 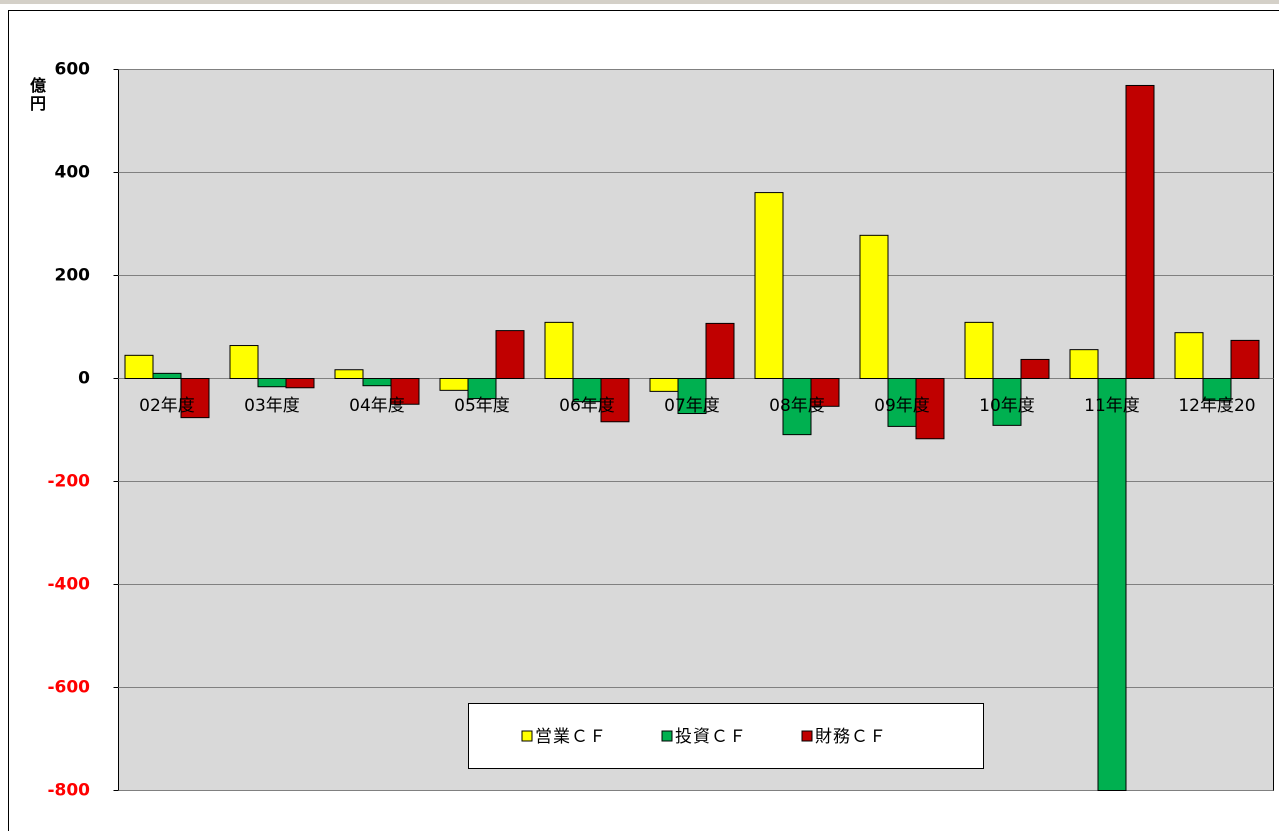 What do you see at coordinates (68, 482) in the screenshot?
I see `y-tick-label: -200` at bounding box center [68, 482].